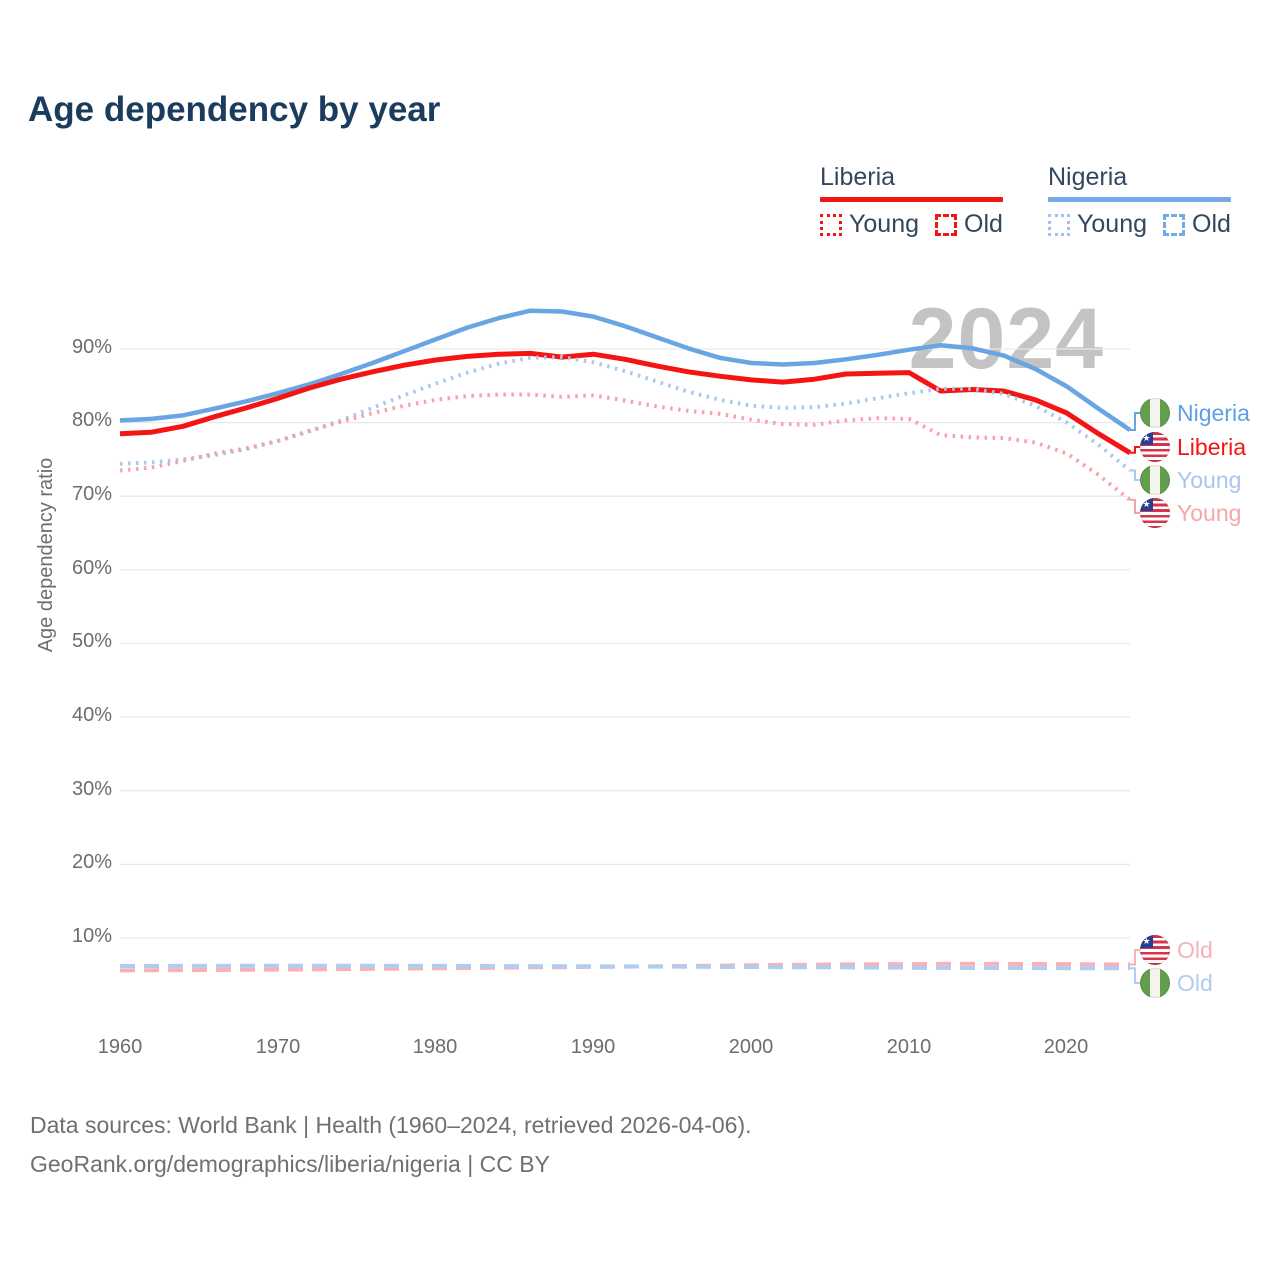  I want to click on legend-country-liberia: Liberia, so click(858, 177).